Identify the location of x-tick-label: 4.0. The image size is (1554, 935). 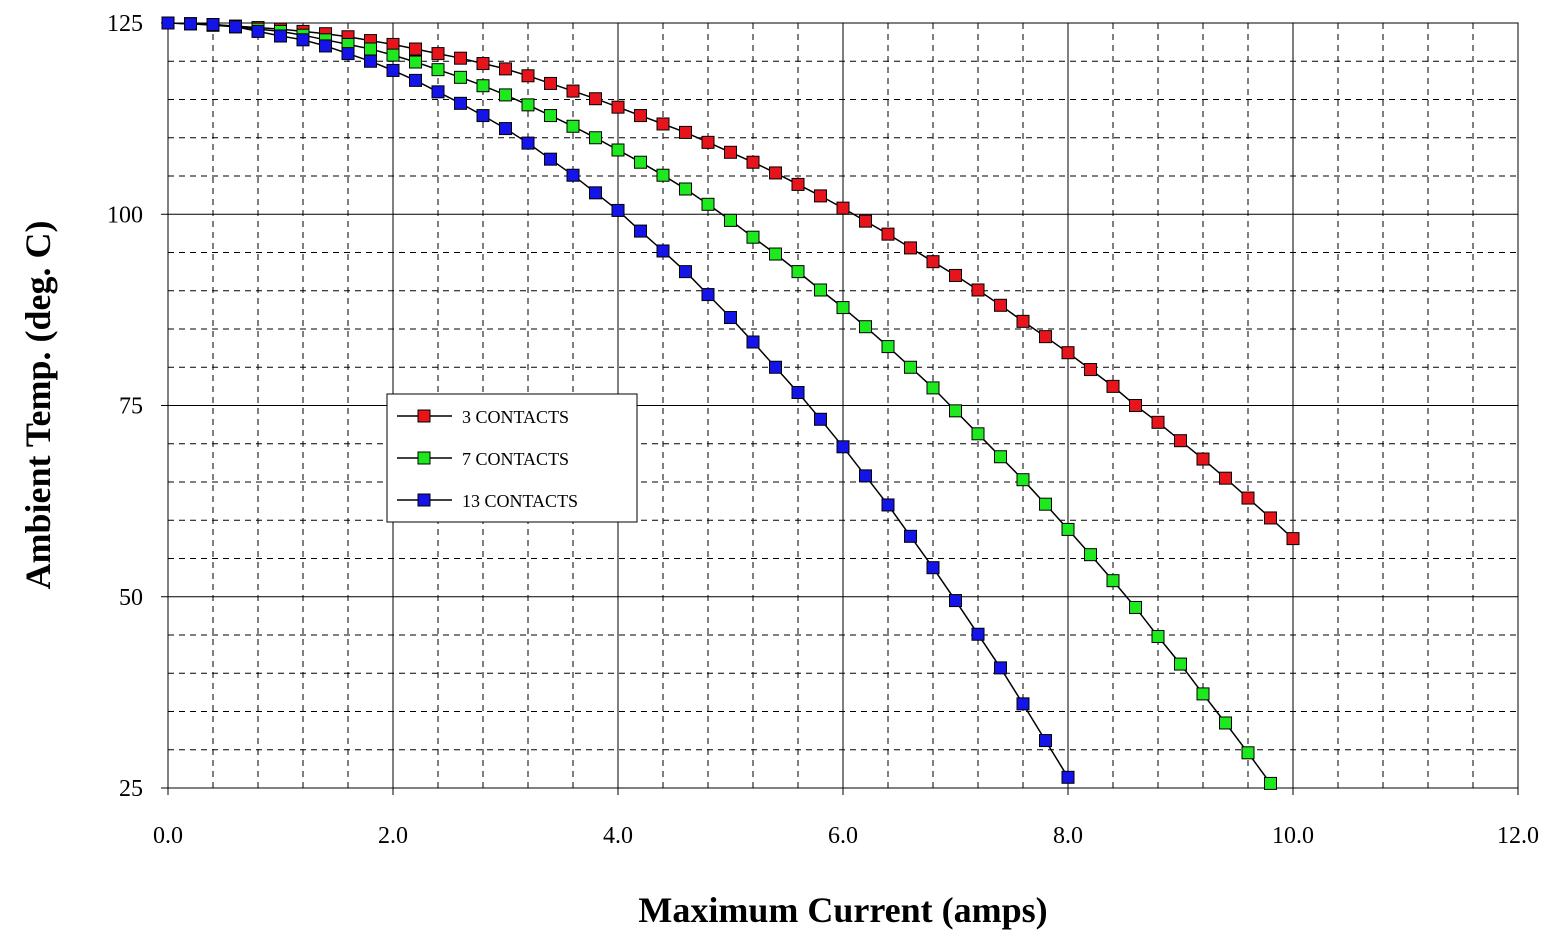
(618, 836).